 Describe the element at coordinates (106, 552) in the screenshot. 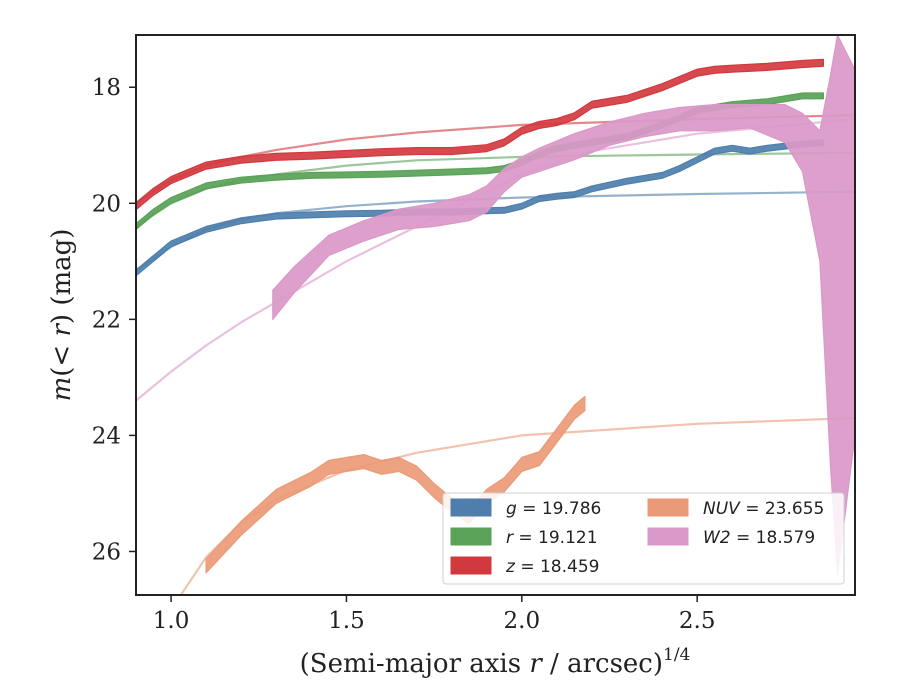

I see `y-tick-label: 26` at that location.